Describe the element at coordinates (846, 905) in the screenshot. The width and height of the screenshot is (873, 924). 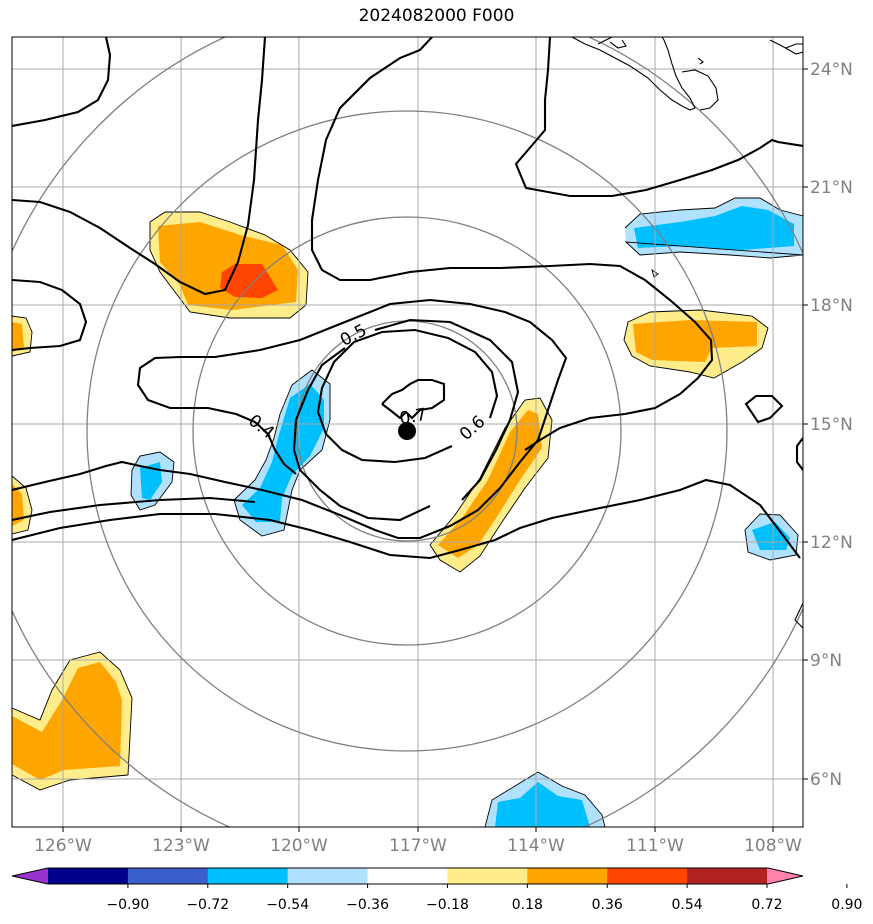
I see `colorbar-tick-label: 0.90` at that location.